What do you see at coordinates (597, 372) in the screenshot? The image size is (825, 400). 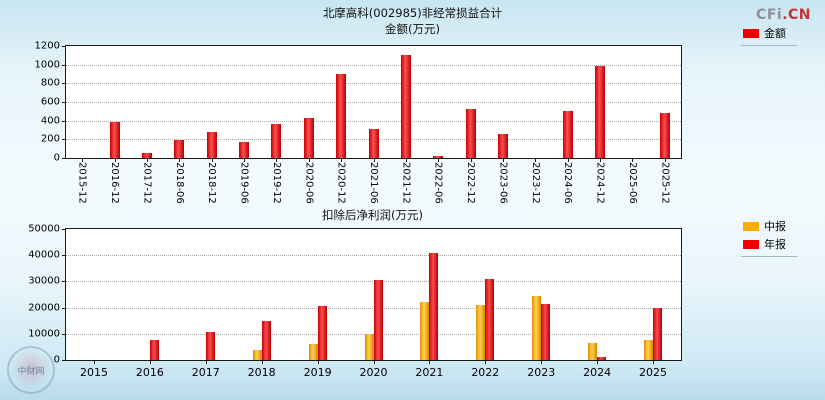 I see `x-axis-tick-label: 2024` at bounding box center [597, 372].